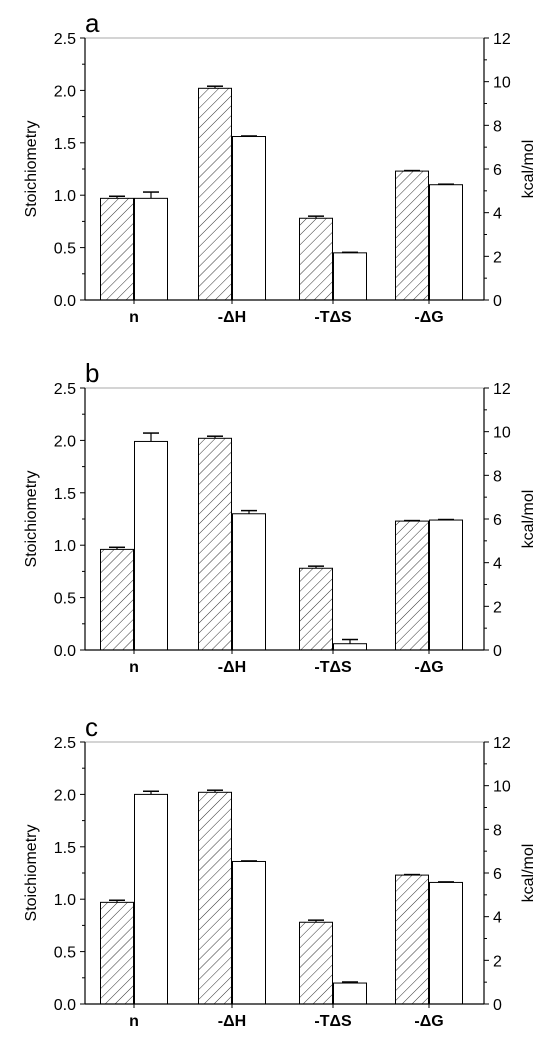  What do you see at coordinates (92, 23) in the screenshot?
I see `panel-label: a` at bounding box center [92, 23].